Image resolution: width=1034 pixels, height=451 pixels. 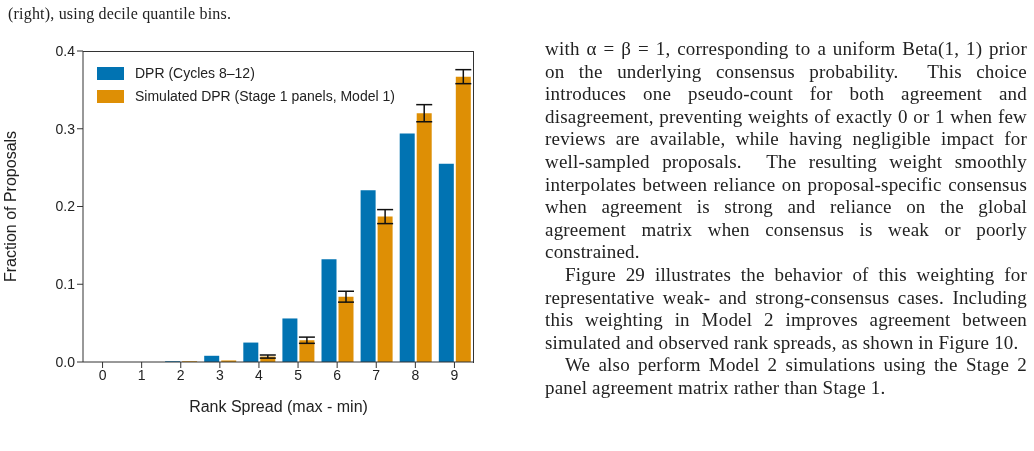 What do you see at coordinates (259, 374) in the screenshot?
I see `x-tick-label: 4` at bounding box center [259, 374].